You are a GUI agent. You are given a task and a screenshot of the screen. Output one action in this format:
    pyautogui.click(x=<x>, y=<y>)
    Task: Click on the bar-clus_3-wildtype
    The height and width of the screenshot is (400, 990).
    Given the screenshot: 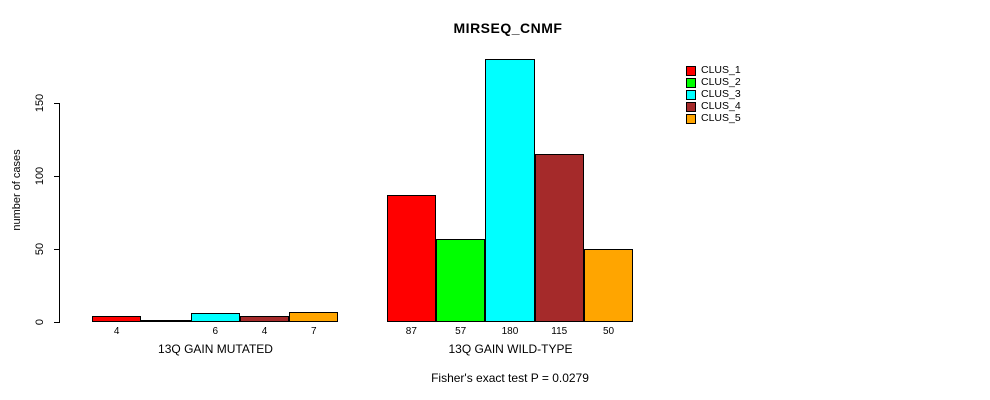 What is the action you would take?
    pyautogui.click(x=510, y=190)
    